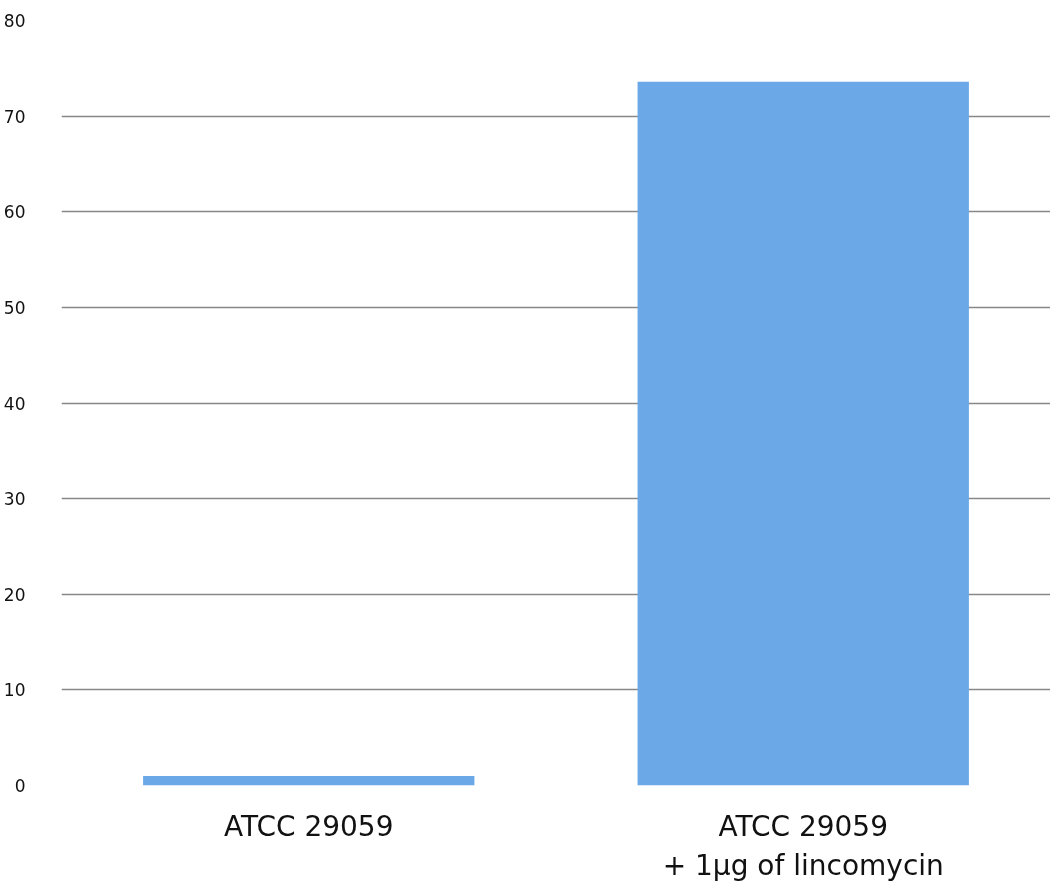 The height and width of the screenshot is (888, 1053). What do you see at coordinates (14, 594) in the screenshot?
I see `y-tick-label: 20` at bounding box center [14, 594].